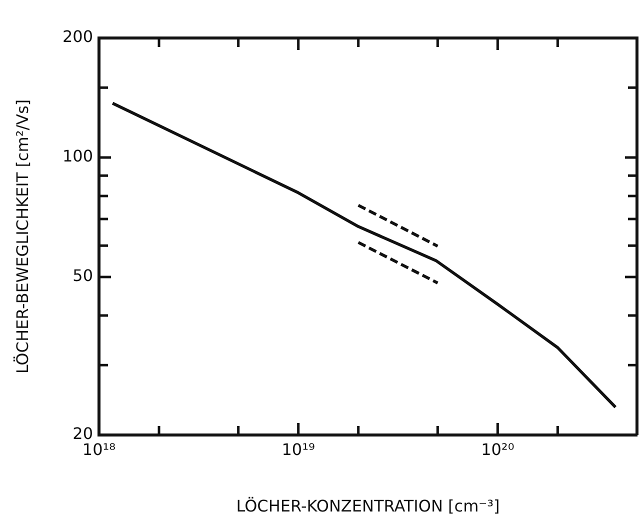 The height and width of the screenshot is (521, 639). What do you see at coordinates (22, 236) in the screenshot?
I see `y-axis-title: LÖCHER-BEWEGLICHKEIT [cm²/Vs]` at bounding box center [22, 236].